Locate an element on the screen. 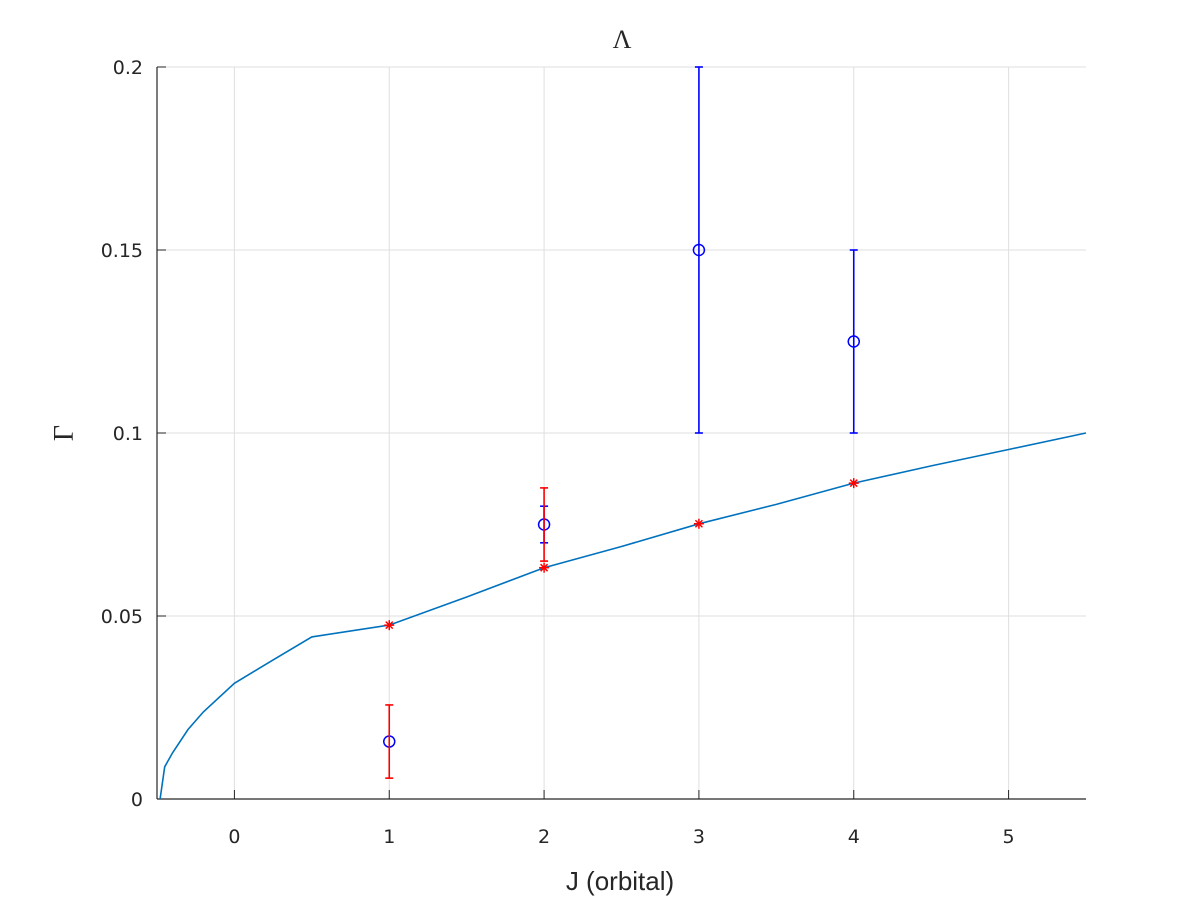 Image resolution: width=1200 pixels, height=905 pixels. x-tick-label: 1 is located at coordinates (389, 837).